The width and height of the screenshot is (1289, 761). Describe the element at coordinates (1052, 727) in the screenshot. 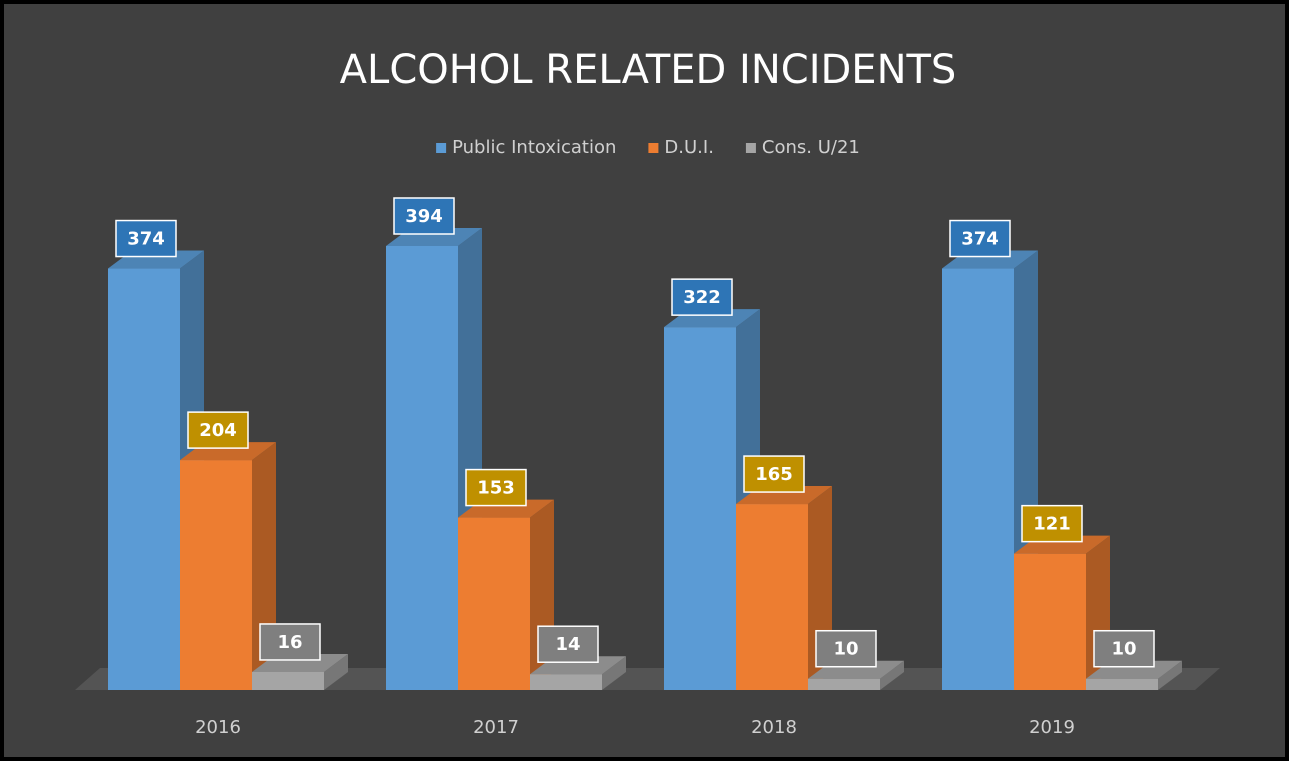

I see `x-tick-label: 2019` at that location.